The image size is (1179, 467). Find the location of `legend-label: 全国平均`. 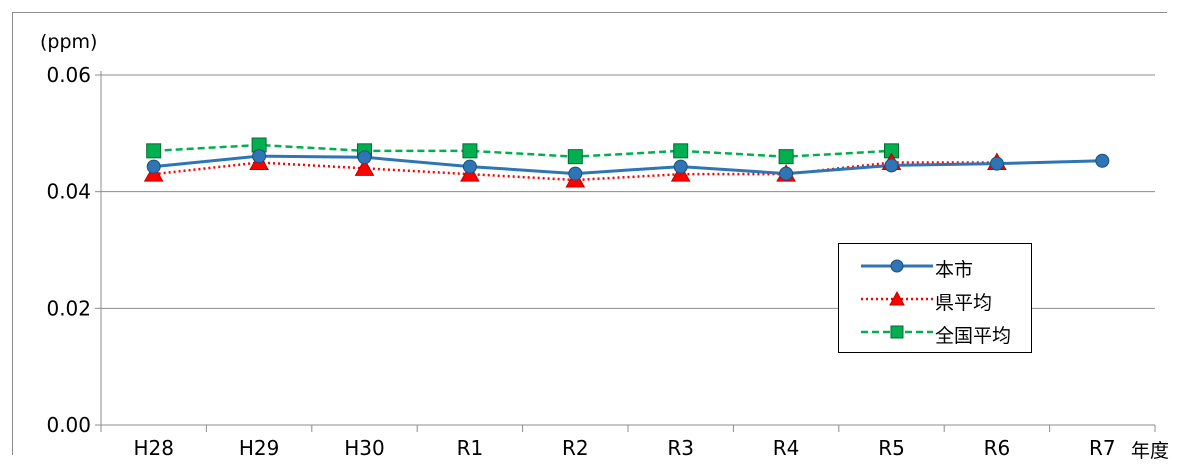

legend-label: 全国平均 is located at coordinates (973, 336).